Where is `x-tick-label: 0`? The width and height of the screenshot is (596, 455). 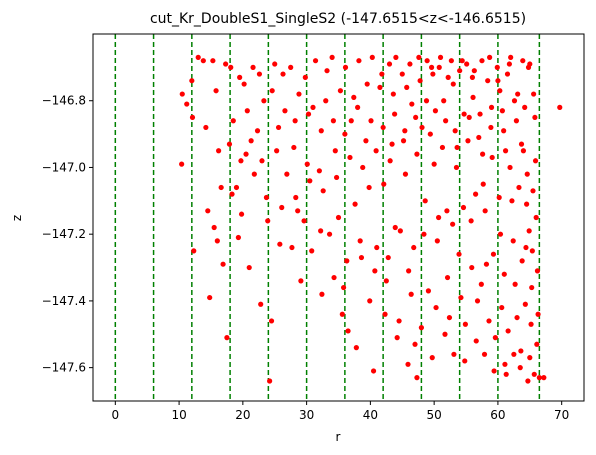
x-tick-label: 0 is located at coordinates (115, 415).